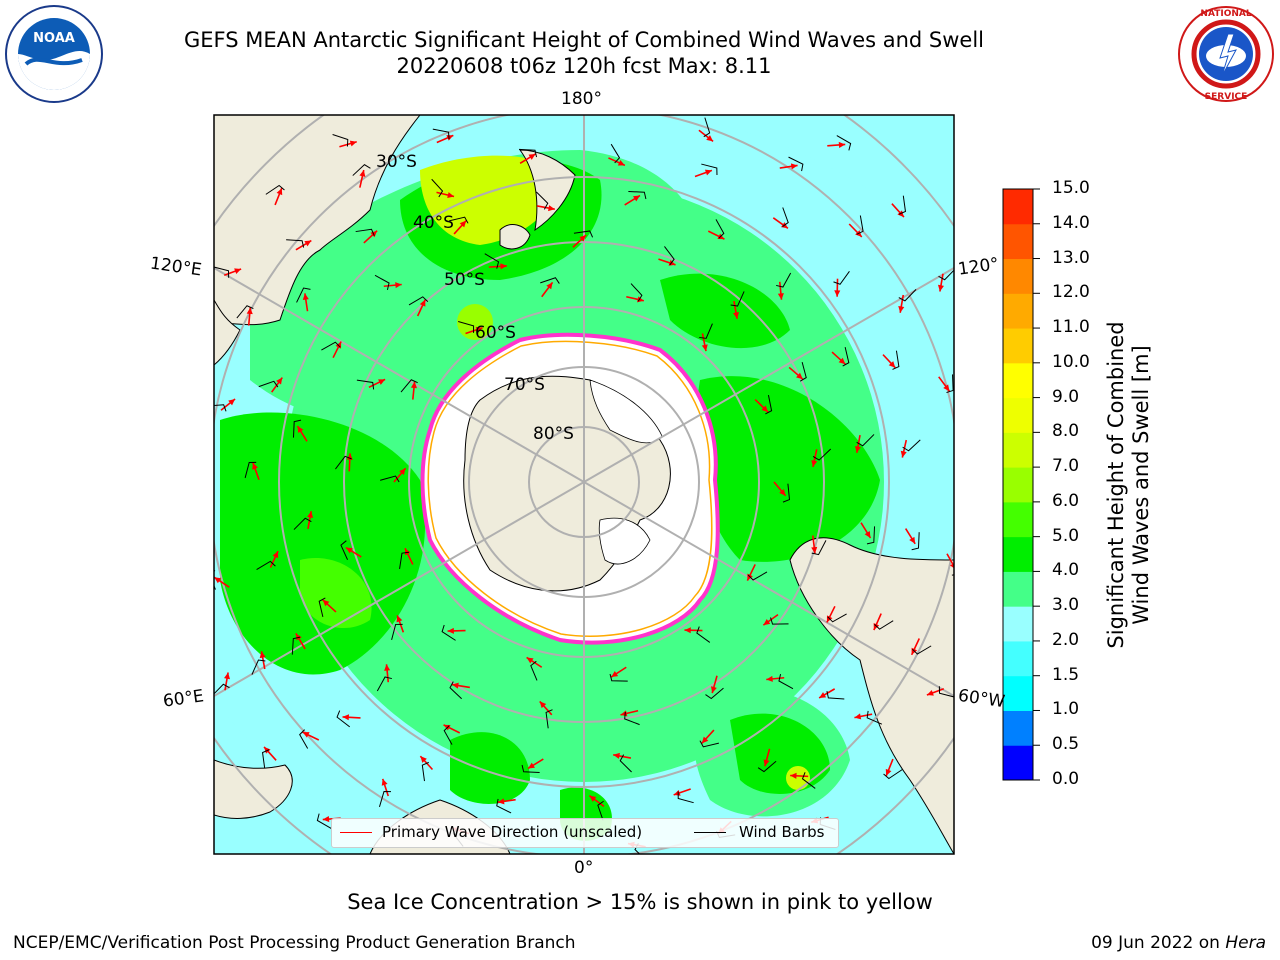 This screenshot has height=960, width=1280. Describe the element at coordinates (495, 333) in the screenshot. I see `lat-label-60s: 60°S` at that location.